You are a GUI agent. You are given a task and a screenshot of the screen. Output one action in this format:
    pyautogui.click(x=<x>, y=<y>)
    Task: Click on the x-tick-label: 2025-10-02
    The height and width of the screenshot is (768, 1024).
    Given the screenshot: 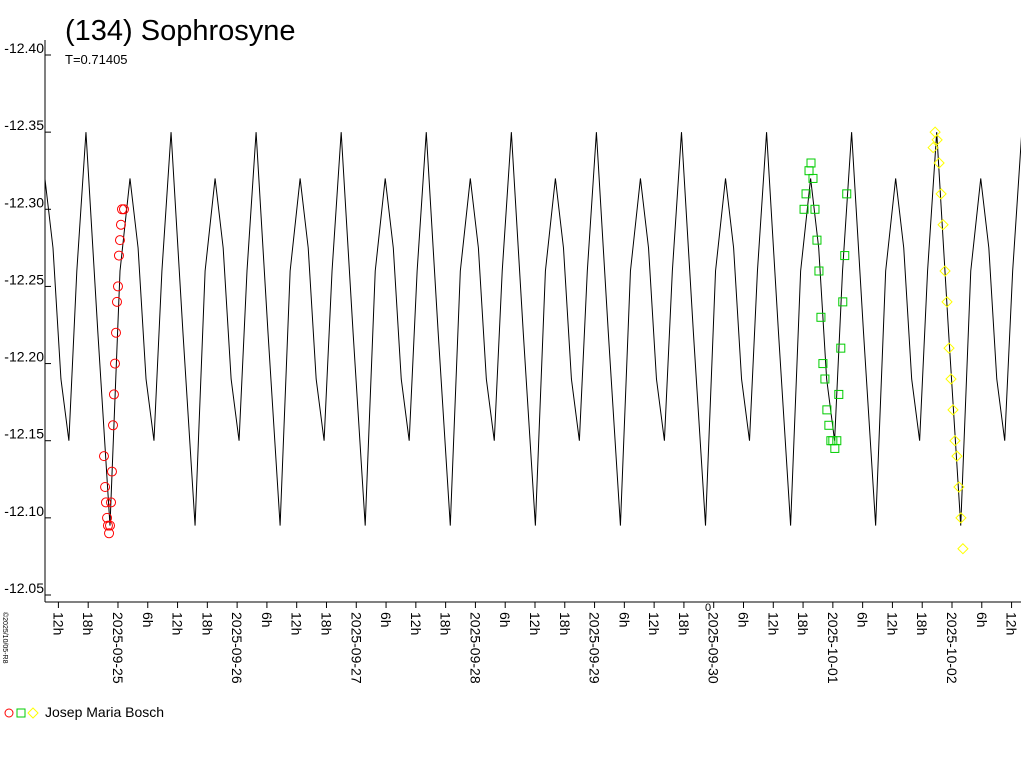 What is the action you would take?
    pyautogui.click(x=952, y=648)
    